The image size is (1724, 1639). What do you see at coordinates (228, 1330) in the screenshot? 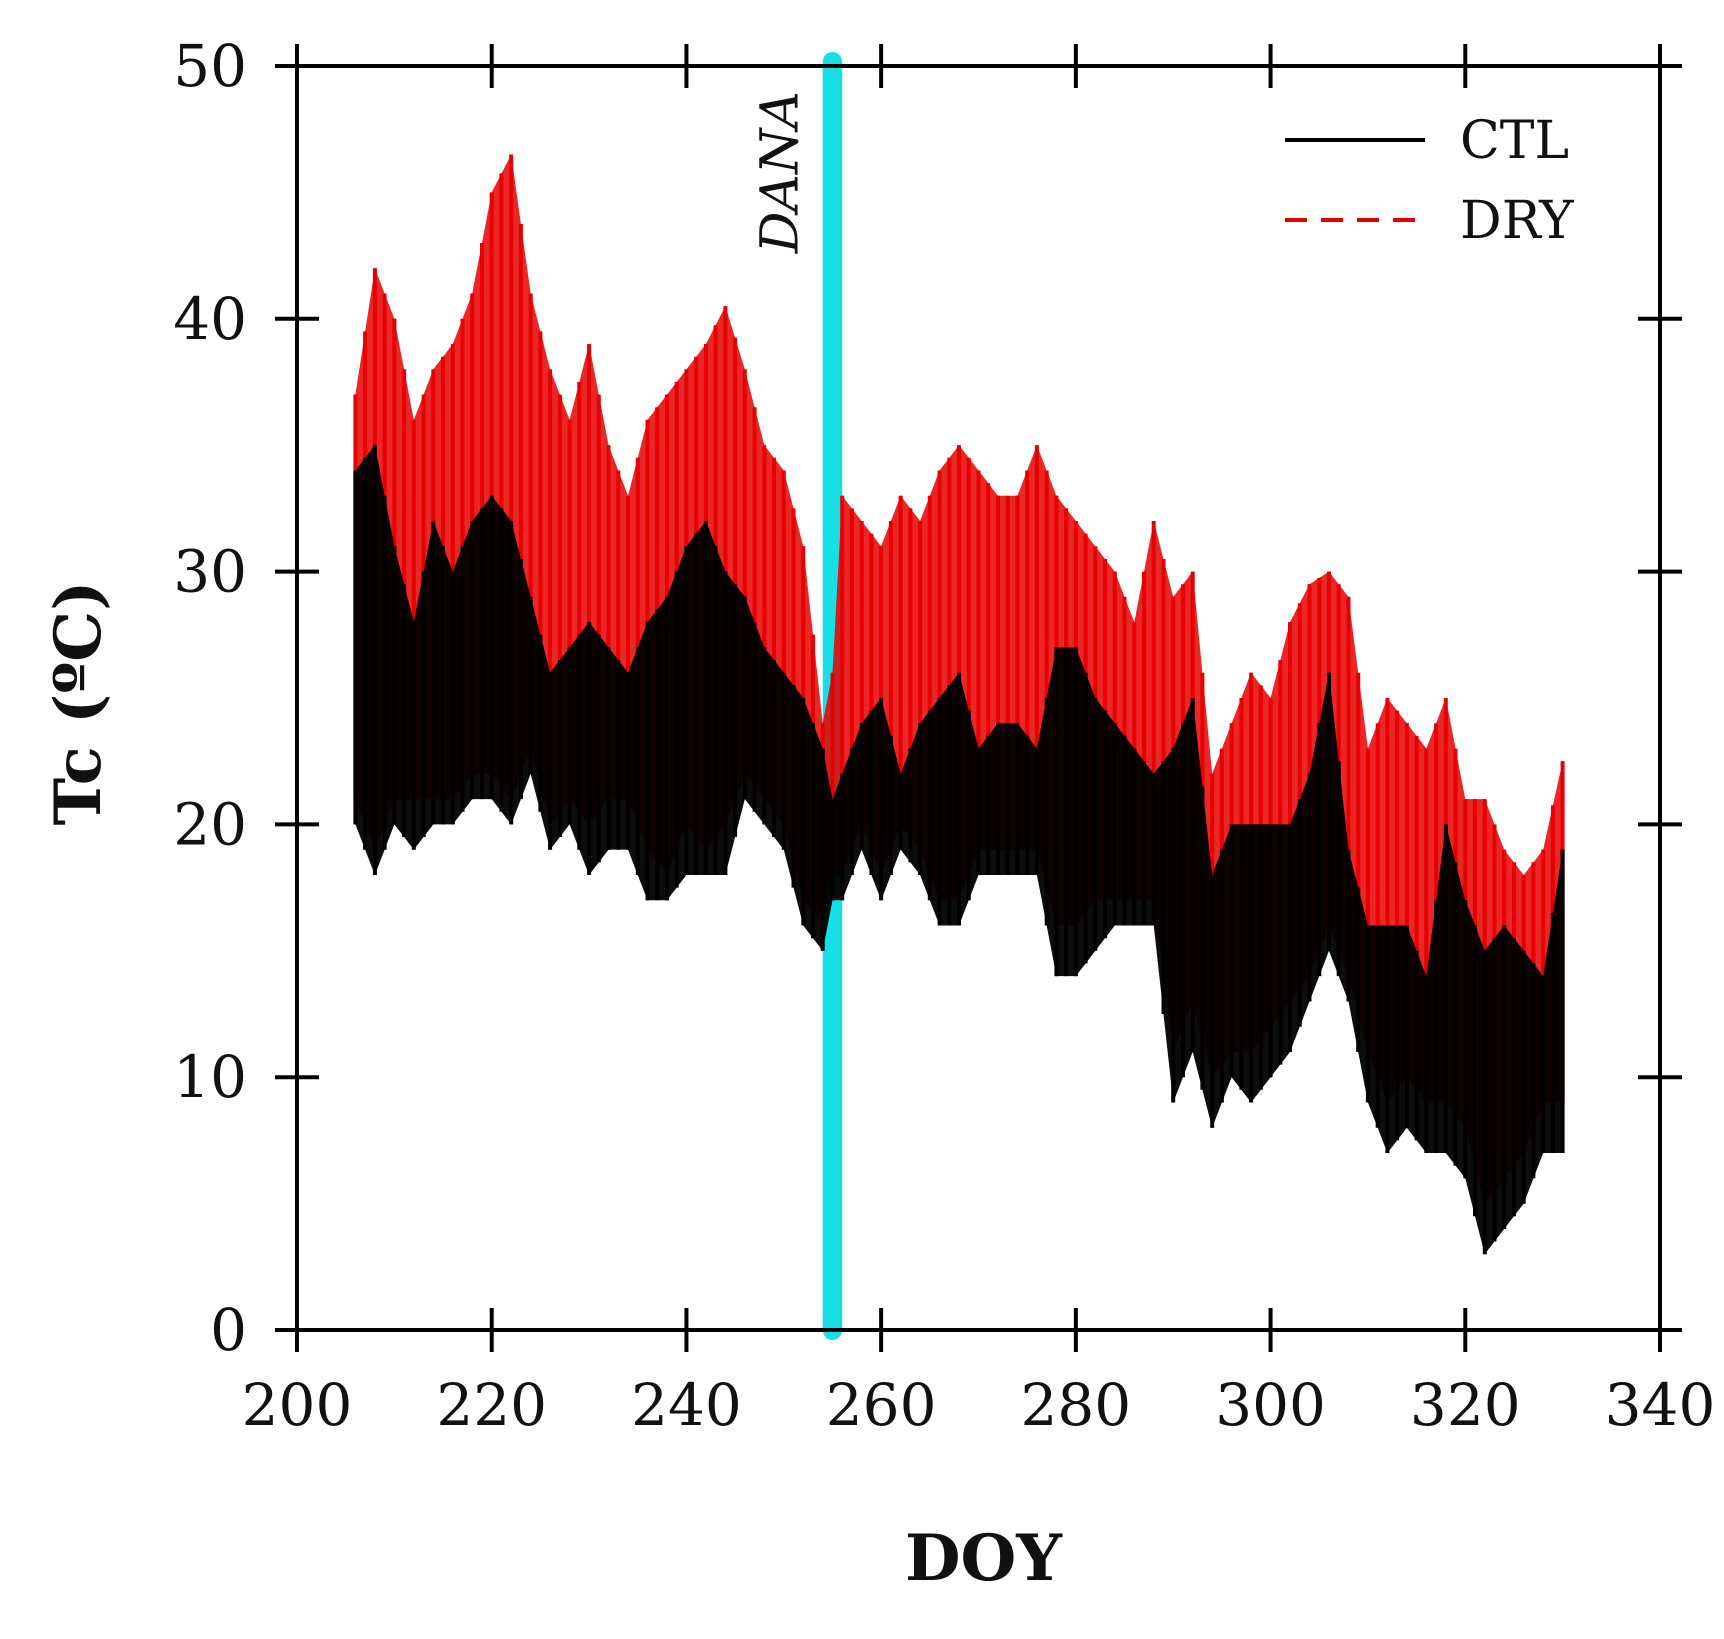
I see `y-tick-label: 0` at bounding box center [228, 1330].